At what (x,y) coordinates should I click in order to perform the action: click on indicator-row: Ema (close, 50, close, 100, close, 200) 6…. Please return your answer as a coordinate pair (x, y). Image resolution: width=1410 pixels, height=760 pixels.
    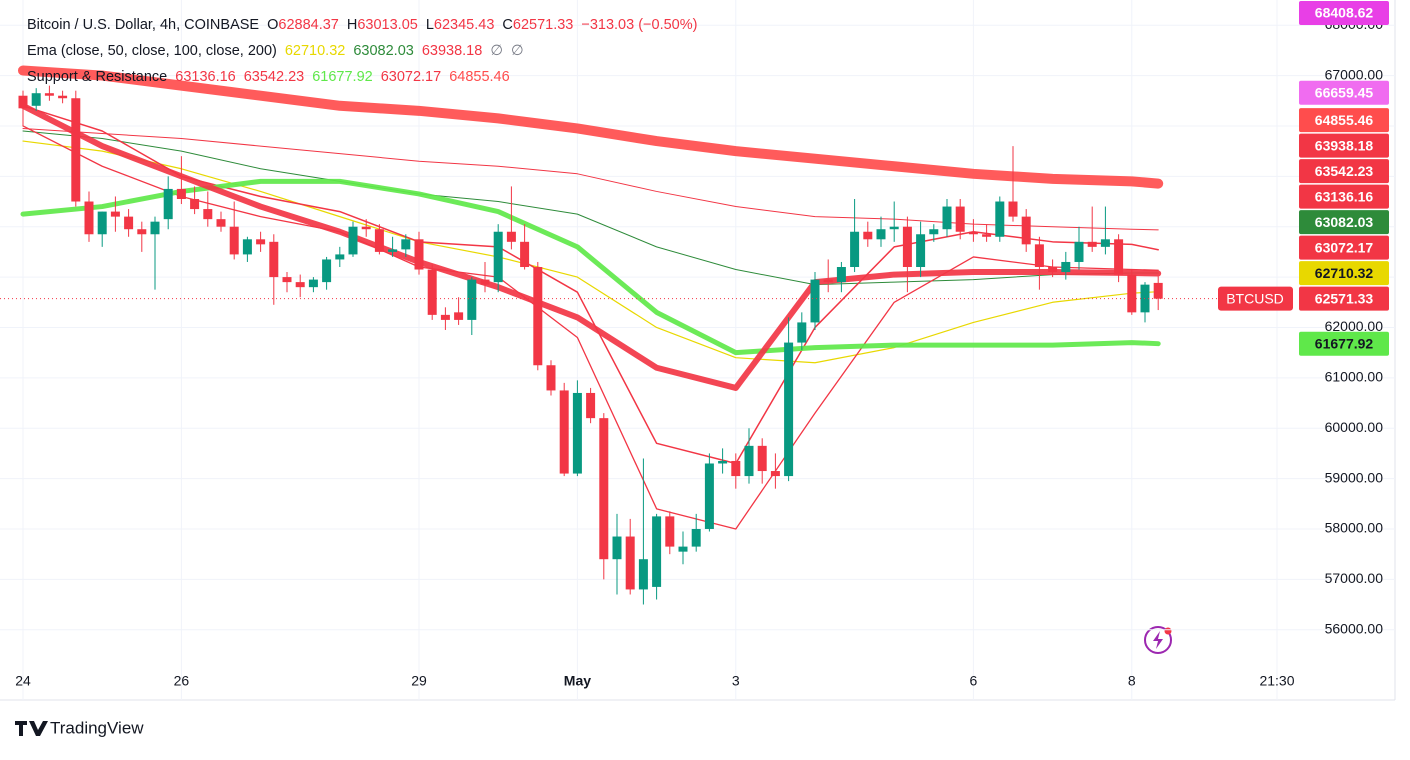
    Looking at the image, I should click on (366, 51).